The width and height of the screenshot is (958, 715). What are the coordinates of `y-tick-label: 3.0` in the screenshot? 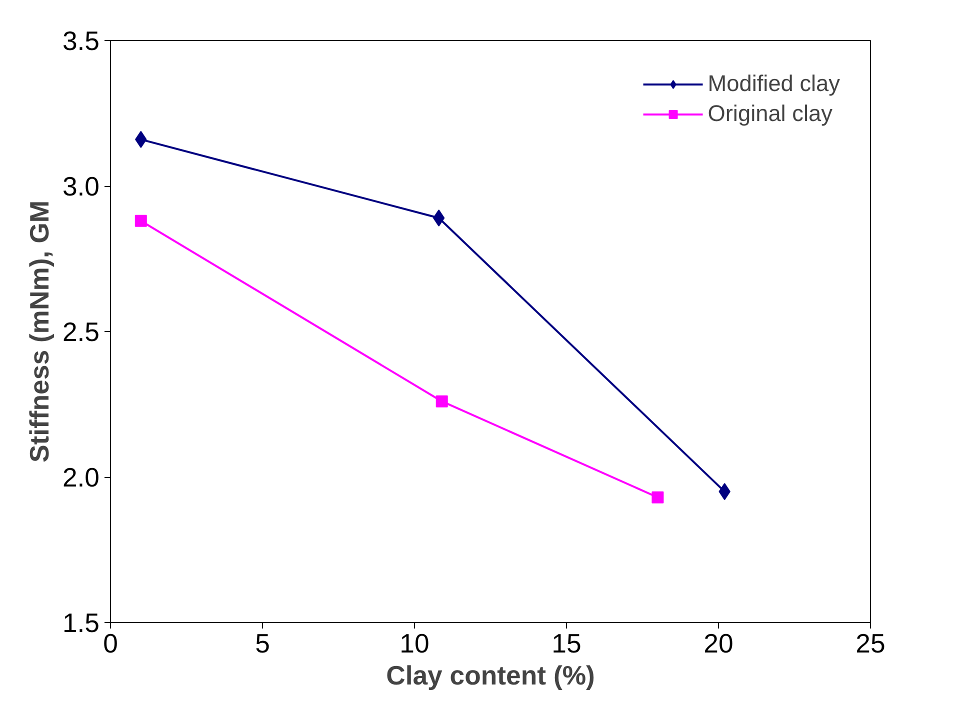 It's located at (81, 187).